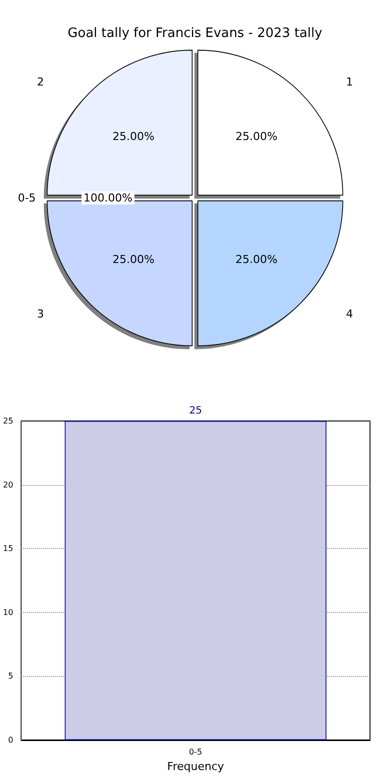 This screenshot has width=390, height=780. Describe the element at coordinates (40, 313) in the screenshot. I see `slice-label: 3` at that location.